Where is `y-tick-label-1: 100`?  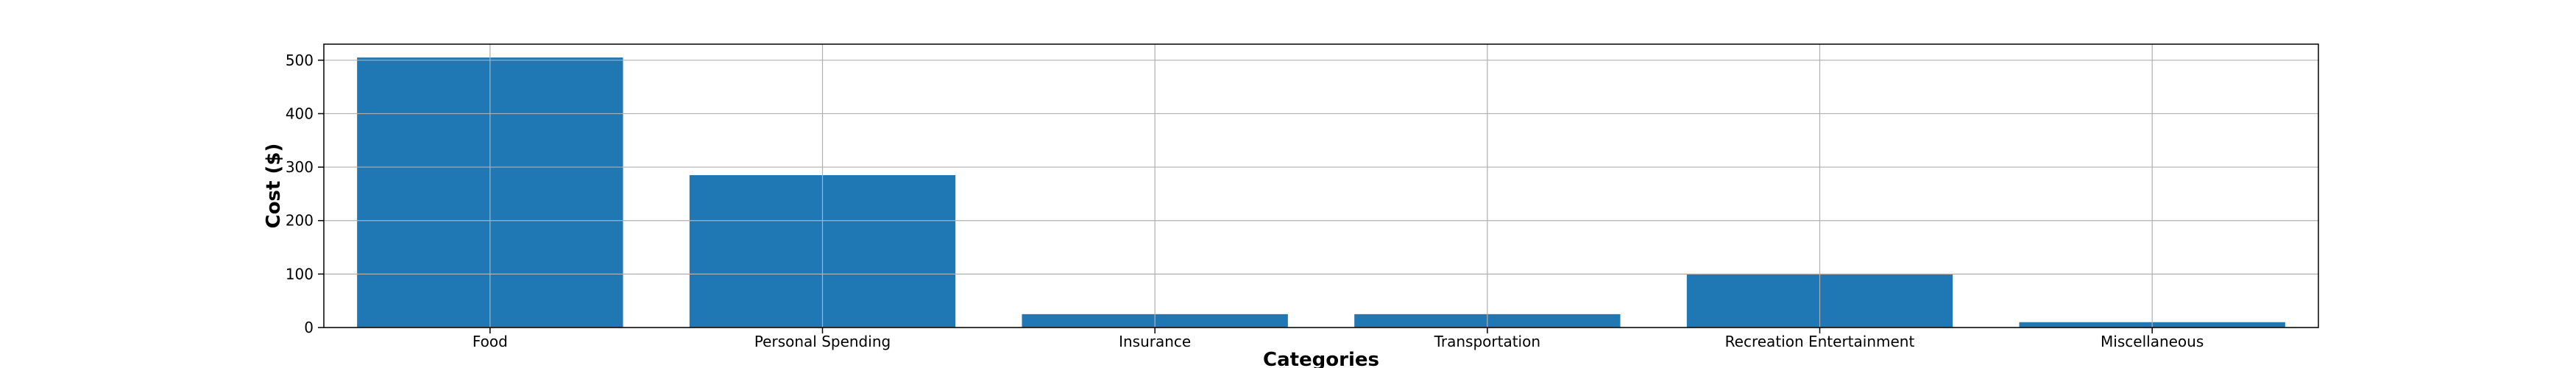 y-tick-label-1: 100 is located at coordinates (300, 274).